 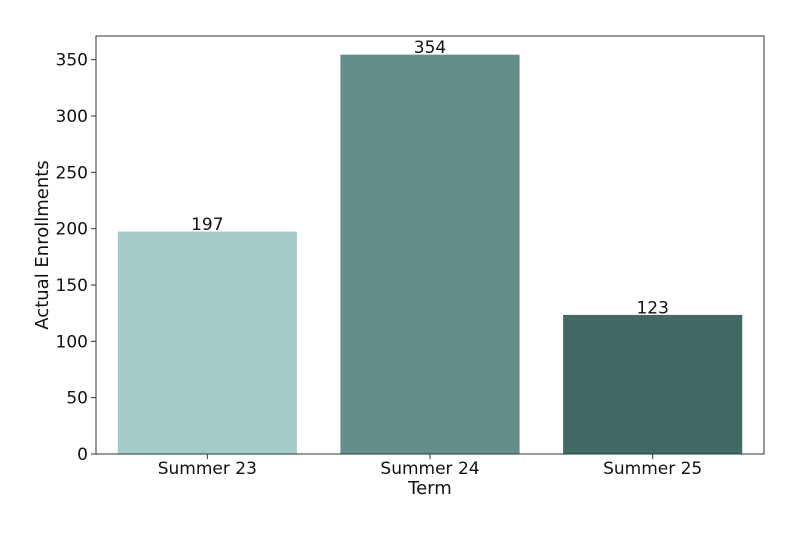 I want to click on data-label-summer-23: 197, so click(x=207, y=225).